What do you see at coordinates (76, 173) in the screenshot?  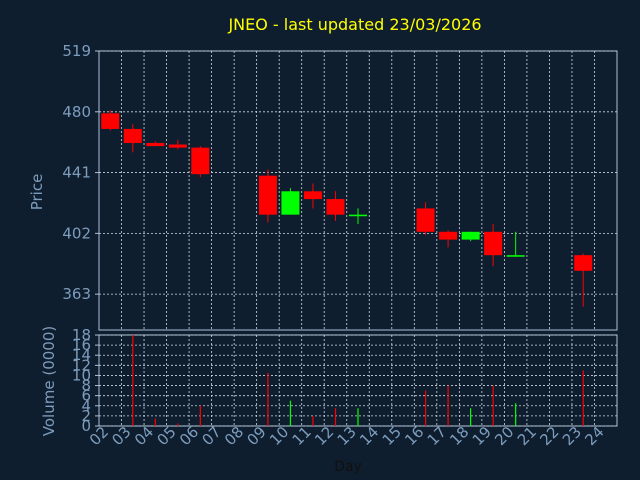 I see `price-tick-label: 441` at bounding box center [76, 173].